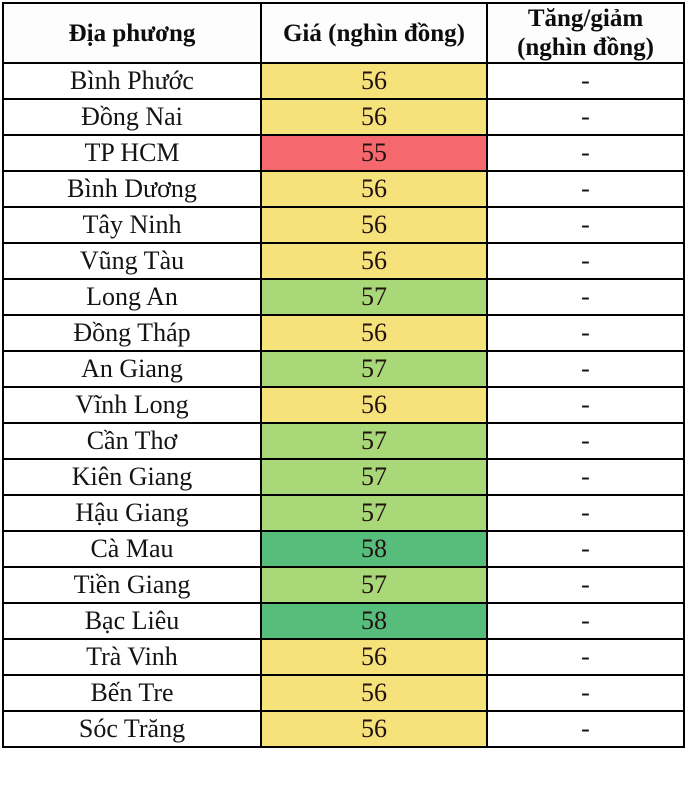 The width and height of the screenshot is (687, 799). What do you see at coordinates (132, 657) in the screenshot?
I see `province-cell: Trà Vinh` at bounding box center [132, 657].